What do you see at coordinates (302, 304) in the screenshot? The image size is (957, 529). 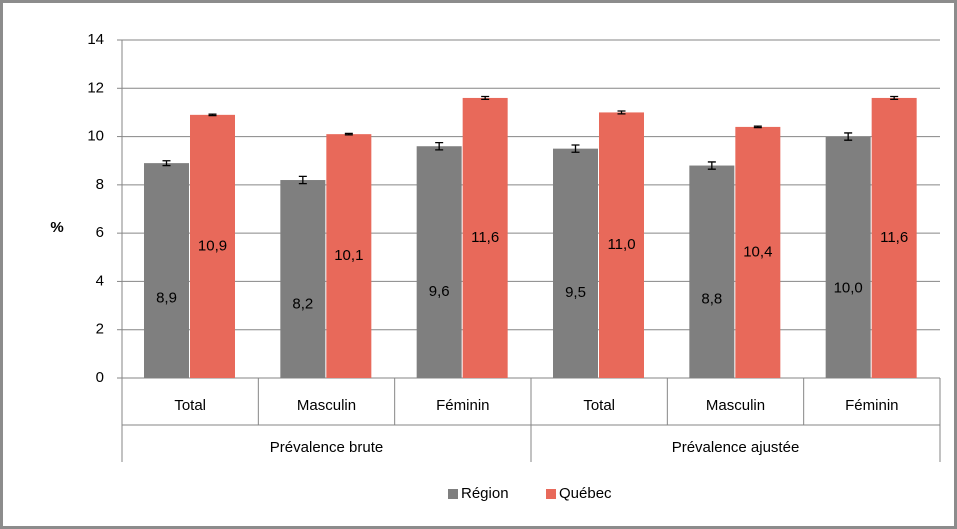 I see `value-label: 8,2` at bounding box center [302, 304].